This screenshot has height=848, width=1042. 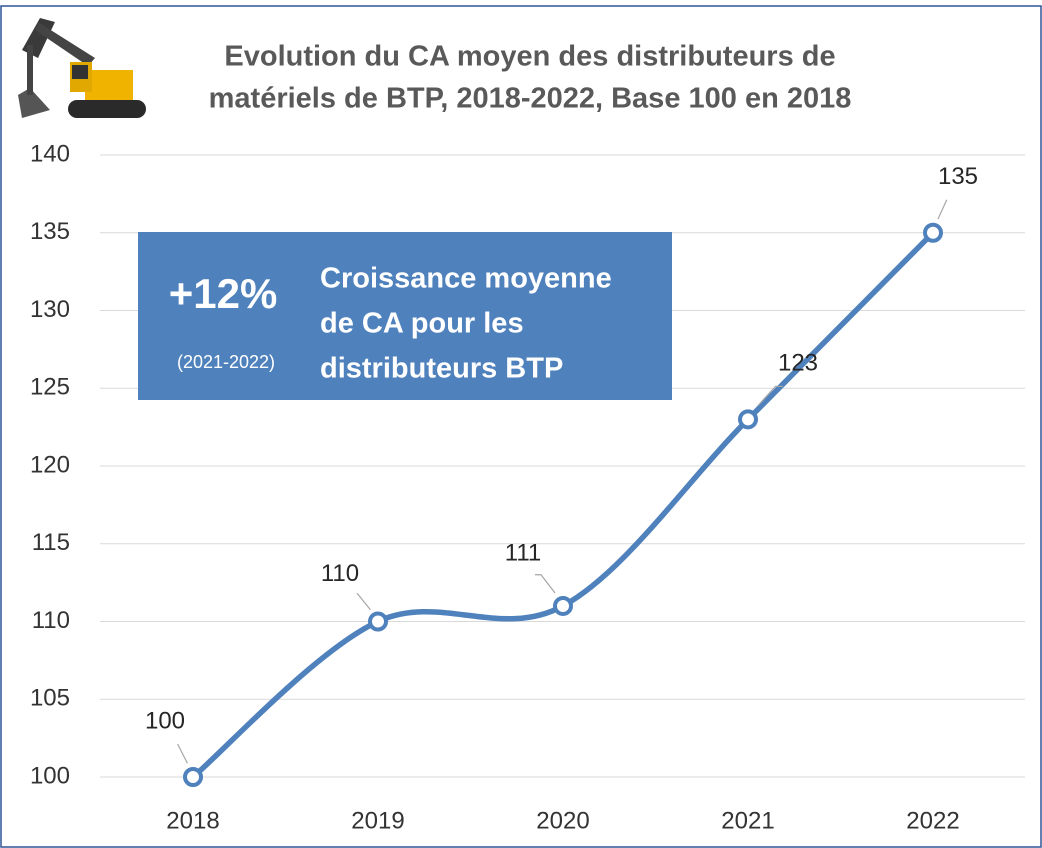 What do you see at coordinates (466, 279) in the screenshot?
I see `annotation-text: Croissance moyenne` at bounding box center [466, 279].